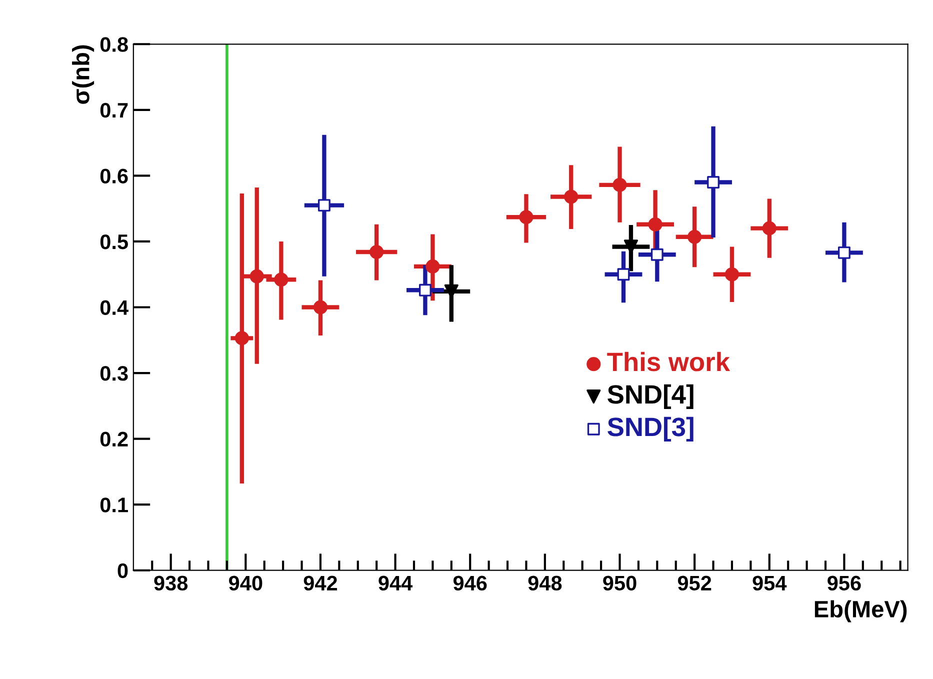 The height and width of the screenshot is (679, 933). I want to click on x-tick-label: 942, so click(321, 583).